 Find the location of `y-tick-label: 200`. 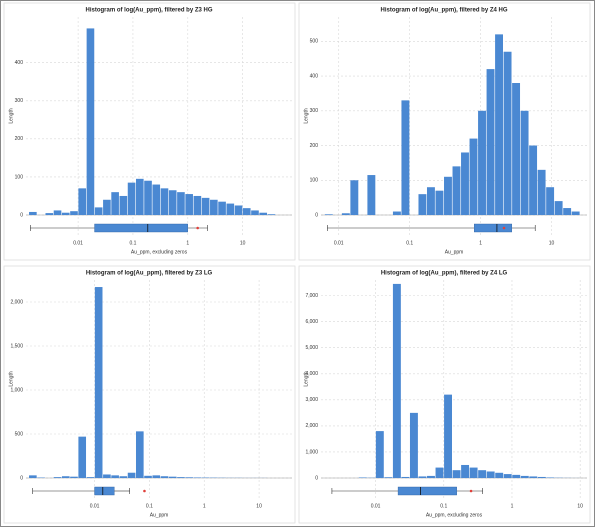

y-tick-label: 200 is located at coordinates (19, 139).